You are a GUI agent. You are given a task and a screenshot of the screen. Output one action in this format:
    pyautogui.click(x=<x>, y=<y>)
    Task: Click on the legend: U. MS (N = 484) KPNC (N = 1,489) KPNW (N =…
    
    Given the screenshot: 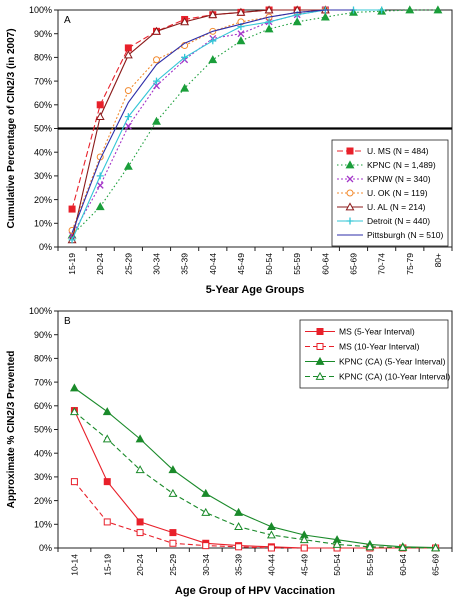 What is the action you would take?
    pyautogui.click(x=390, y=193)
    